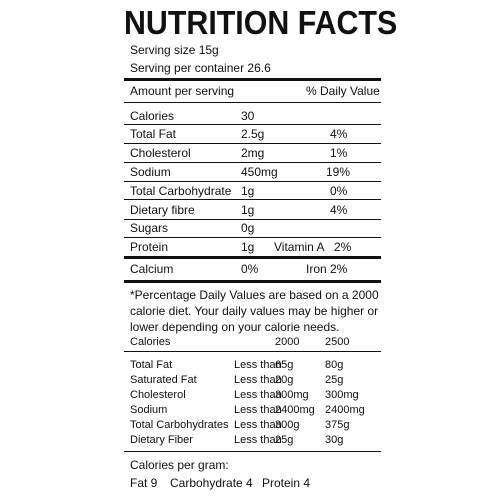 This screenshot has height=500, width=500. I want to click on dv-row-name: Dietary Fiber, so click(161, 440).